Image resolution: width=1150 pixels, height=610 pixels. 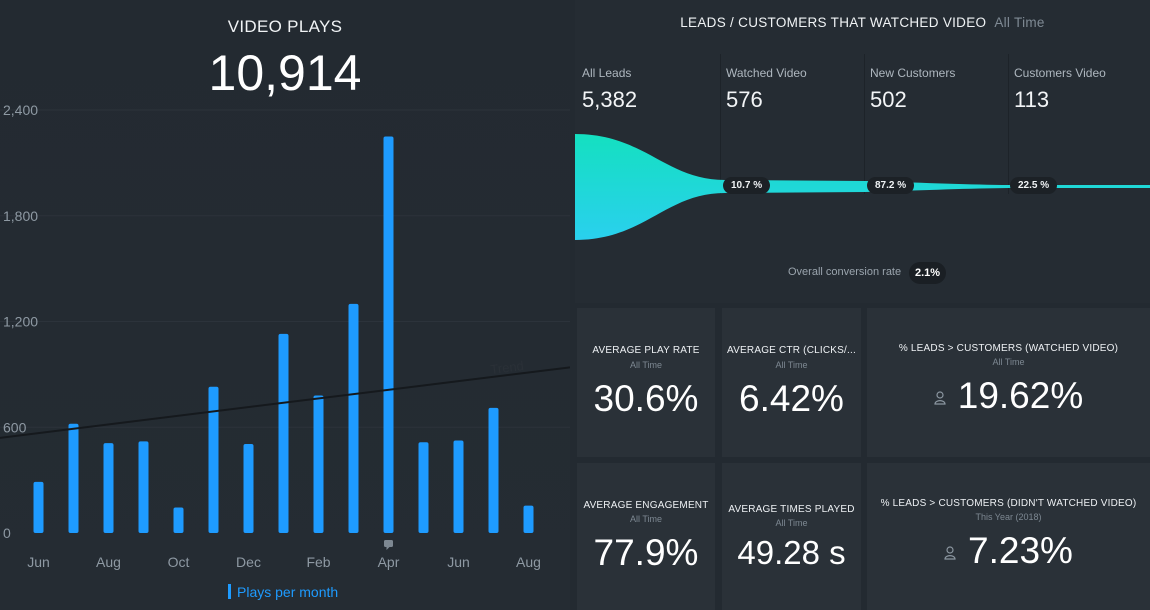 I want to click on kpi-average-times-played: AVERAGE TIMES PLAYED All Time 49.28 s, so click(x=791, y=536).